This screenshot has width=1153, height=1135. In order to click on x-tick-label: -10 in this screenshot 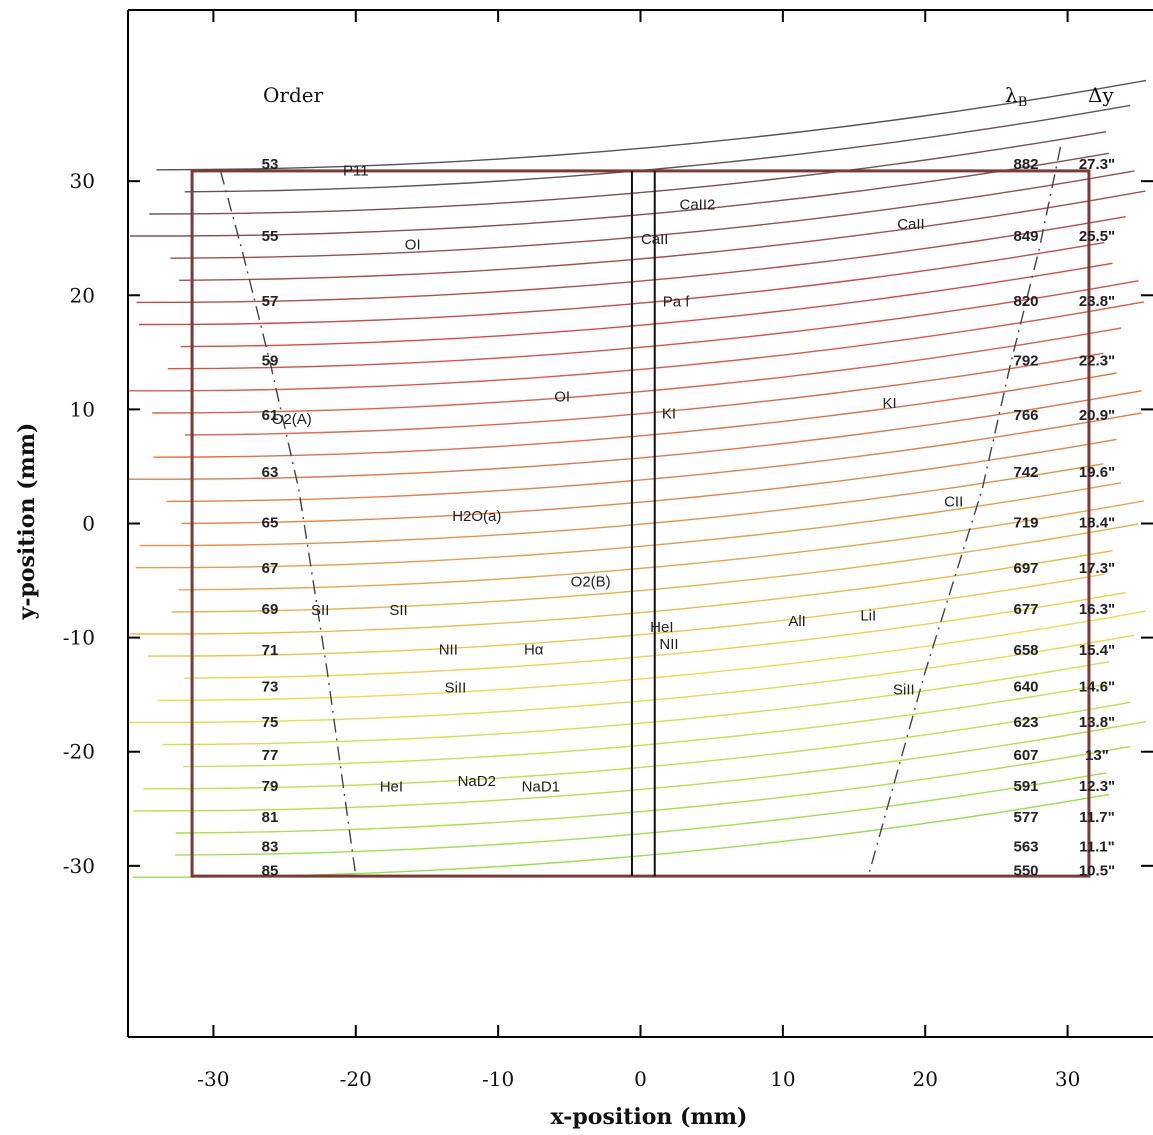, I will do `click(498, 1079)`.